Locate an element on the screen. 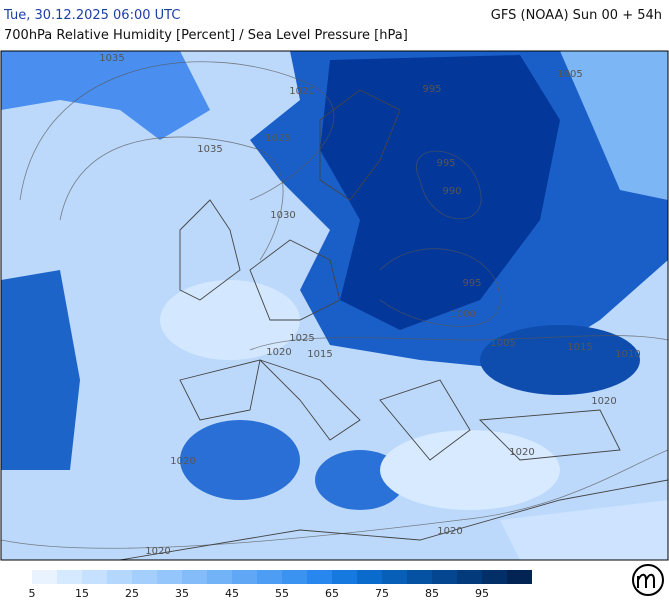 This screenshot has height=604, width=669. legend-label: 5 is located at coordinates (32, 593).